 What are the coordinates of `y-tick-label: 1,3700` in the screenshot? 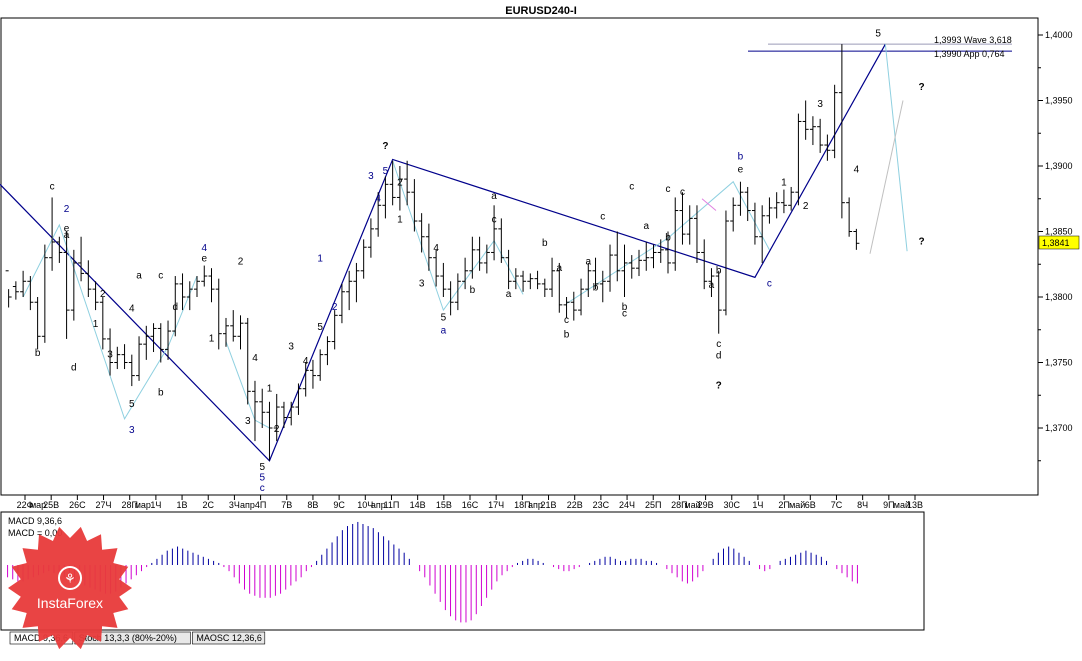 It's located at (1059, 428).